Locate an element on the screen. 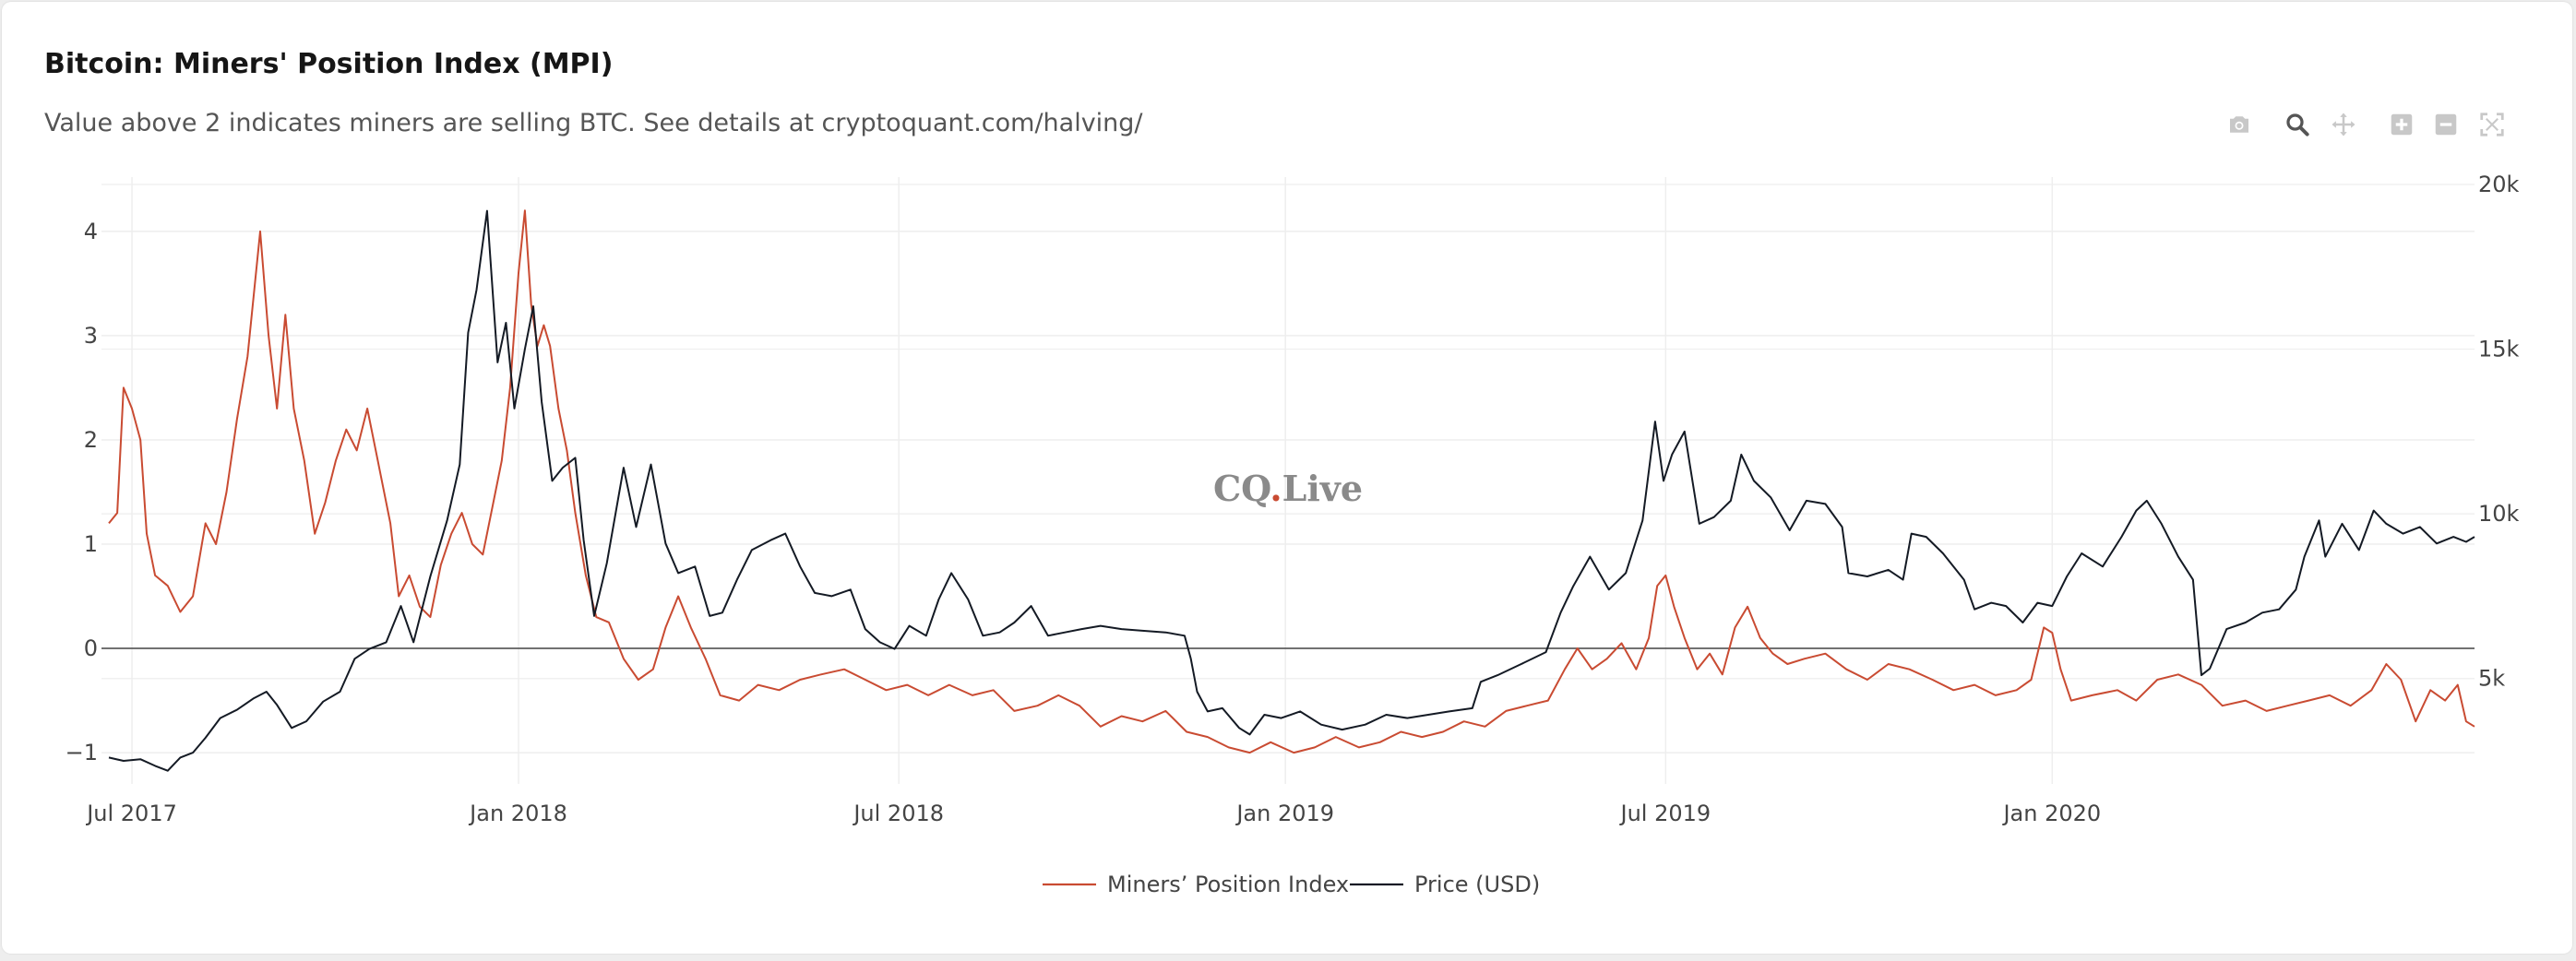 The height and width of the screenshot is (961, 2576). y-left-tick-label: −1 is located at coordinates (82, 752).